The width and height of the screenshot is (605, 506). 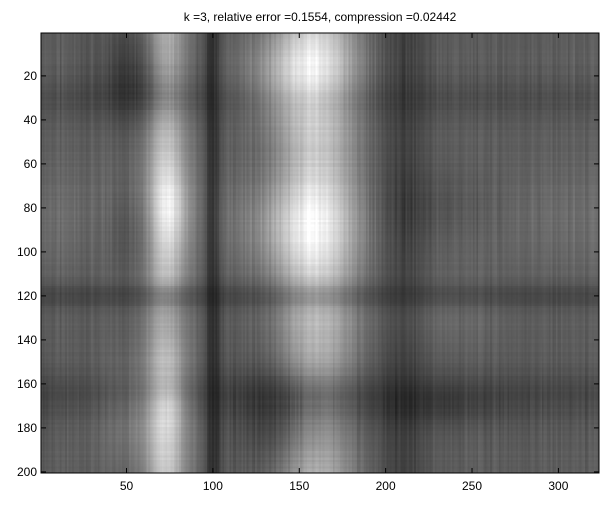 I want to click on y-tick-label: 100, so click(x=27, y=252).